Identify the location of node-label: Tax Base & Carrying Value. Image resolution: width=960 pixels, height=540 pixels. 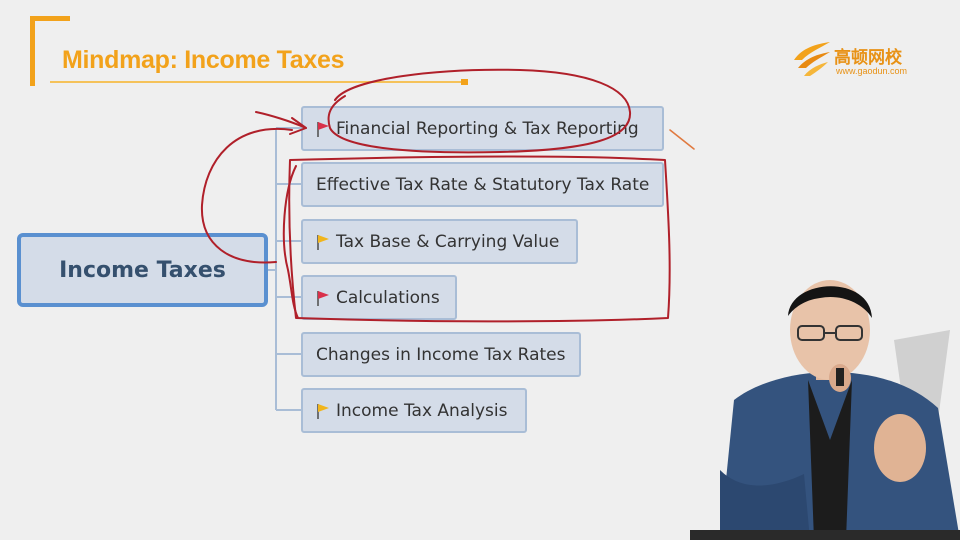
(448, 241).